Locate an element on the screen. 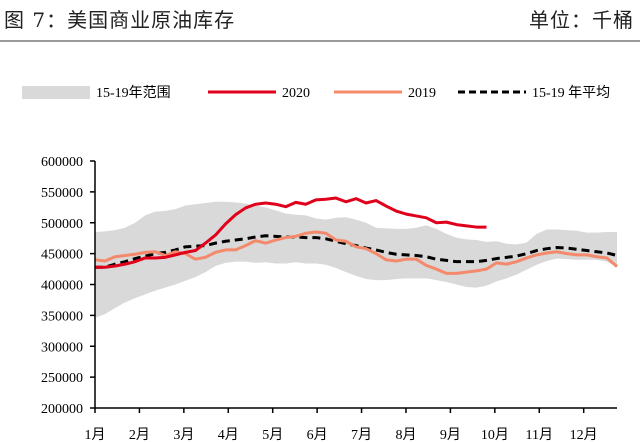  x-tick-label: 2月 is located at coordinates (139, 434).